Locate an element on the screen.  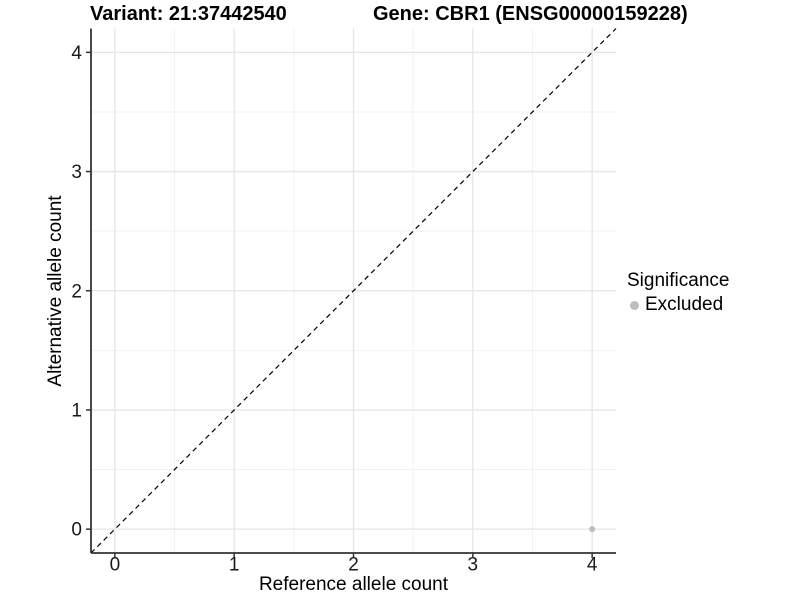
x-tick-label: 0 is located at coordinates (115, 565).